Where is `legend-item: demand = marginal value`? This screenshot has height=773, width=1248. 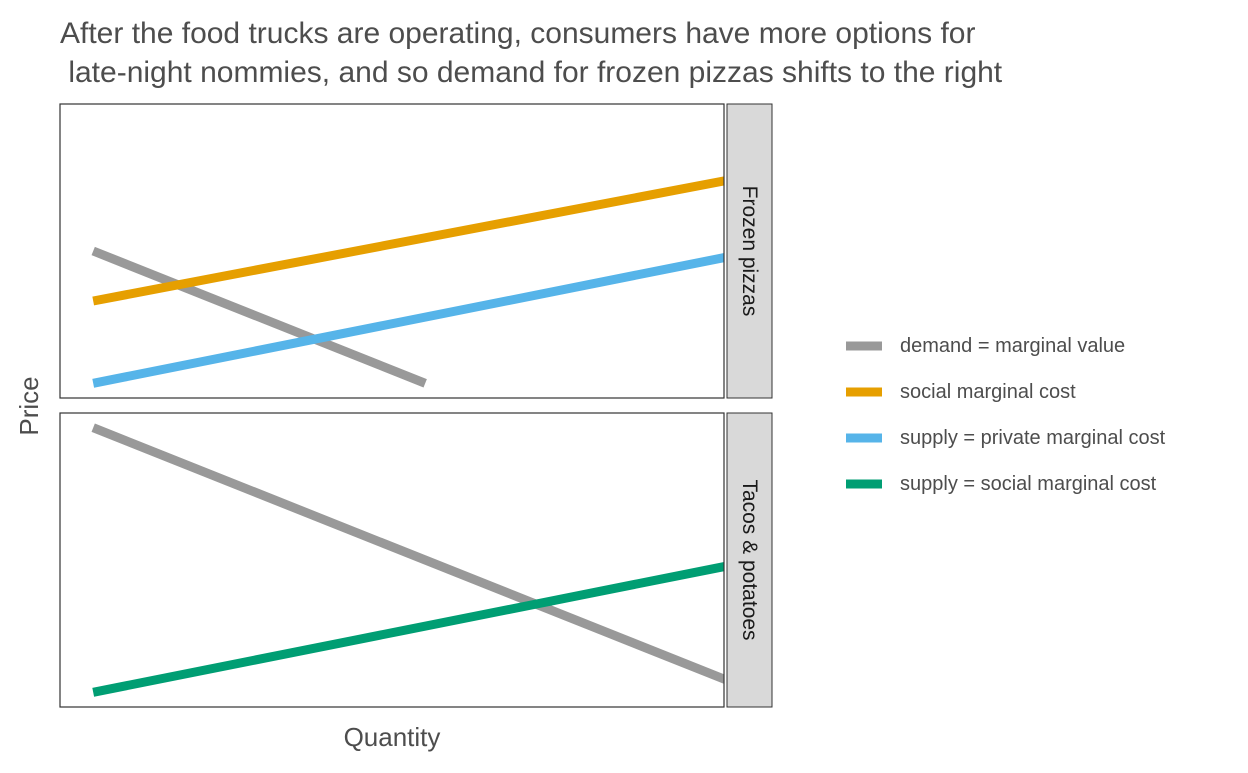 legend-item: demand = marginal value is located at coordinates (985, 346).